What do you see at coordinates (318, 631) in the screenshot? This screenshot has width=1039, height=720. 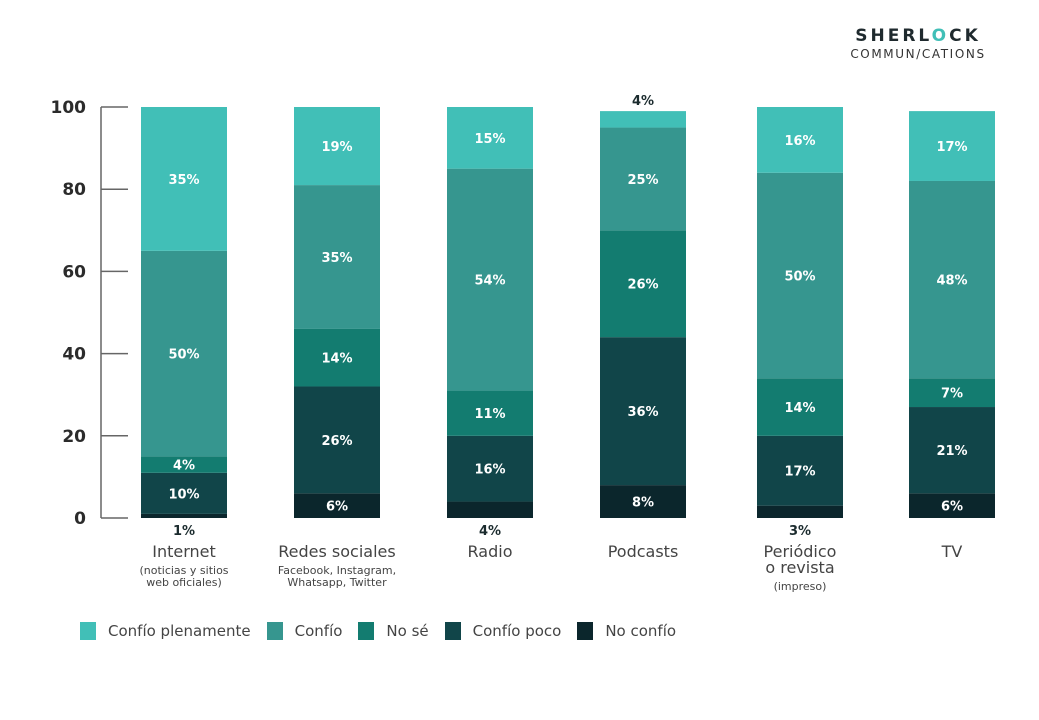 I see `legend-label: Confío` at bounding box center [318, 631].